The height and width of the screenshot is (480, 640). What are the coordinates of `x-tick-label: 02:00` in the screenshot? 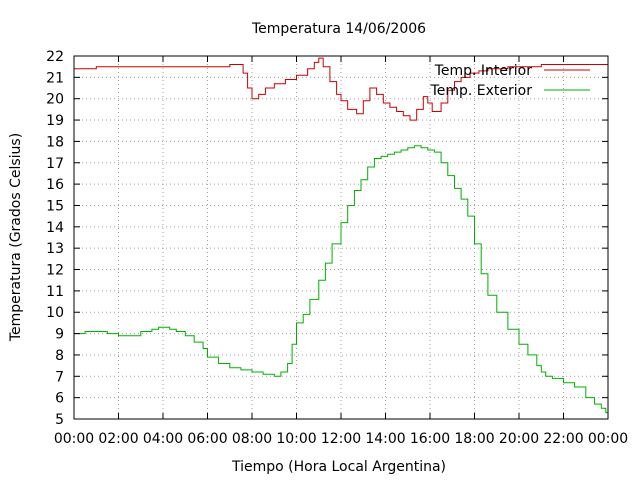 It's located at (118, 439).